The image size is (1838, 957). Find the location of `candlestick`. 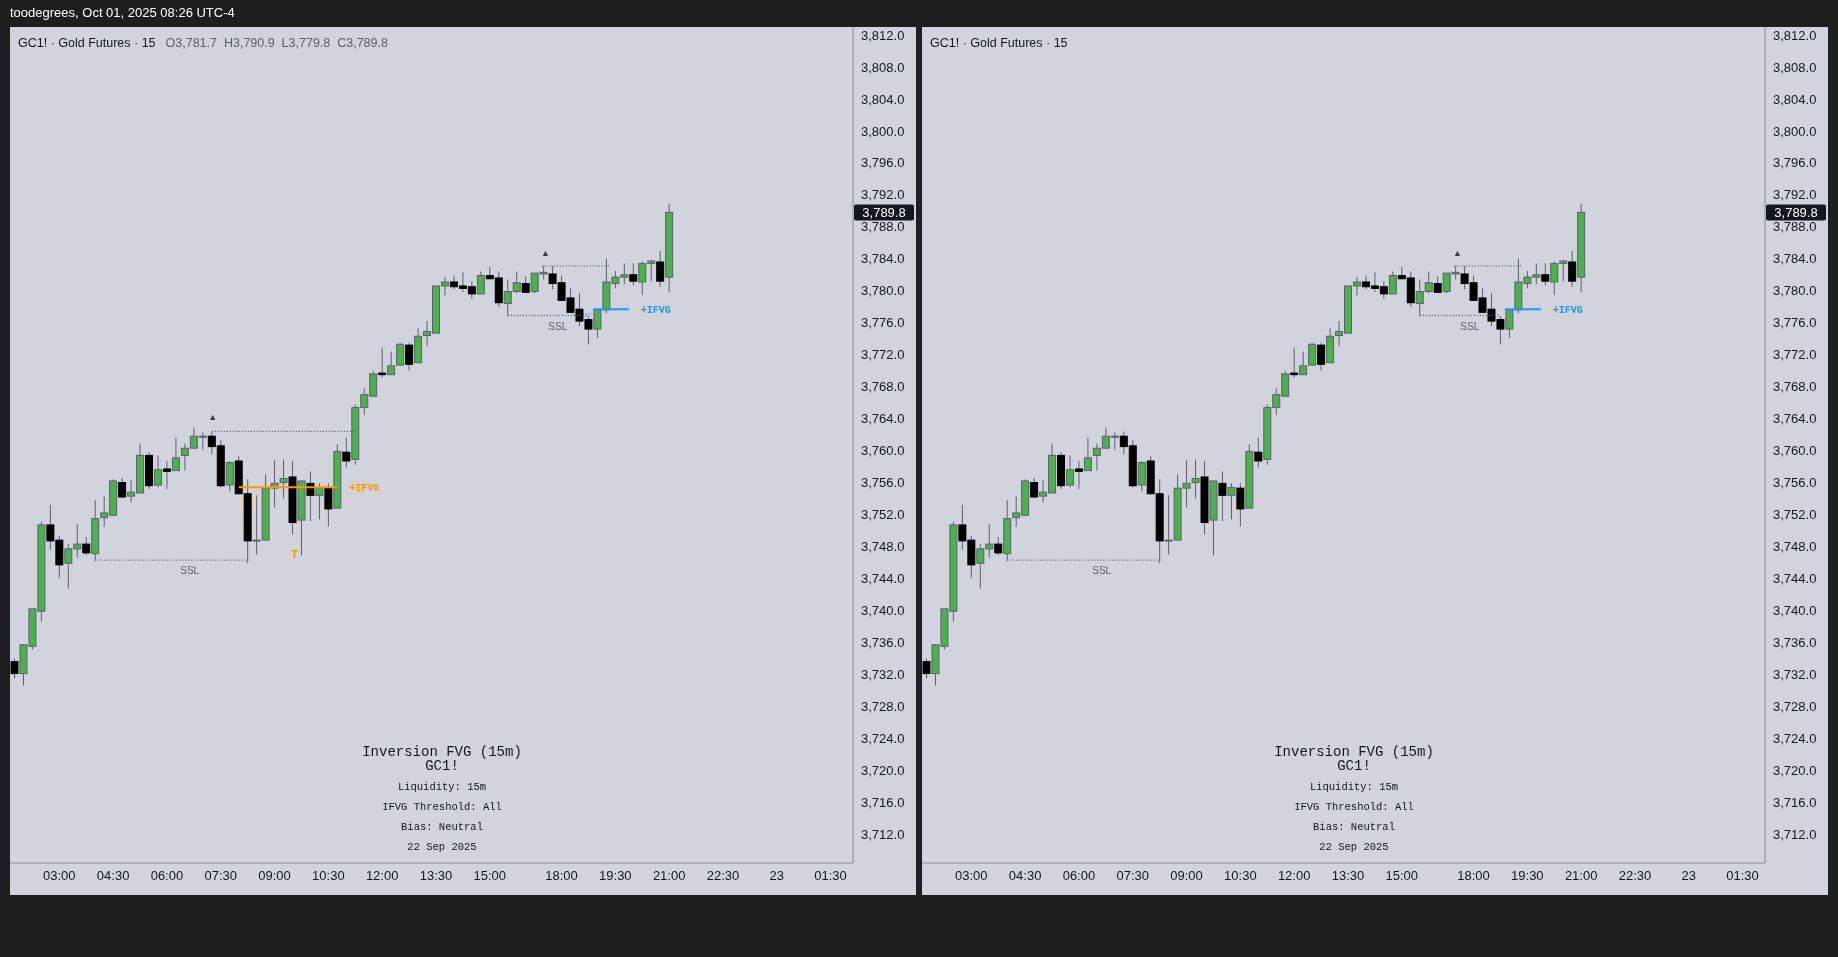

candlestick is located at coordinates (1195, 479).